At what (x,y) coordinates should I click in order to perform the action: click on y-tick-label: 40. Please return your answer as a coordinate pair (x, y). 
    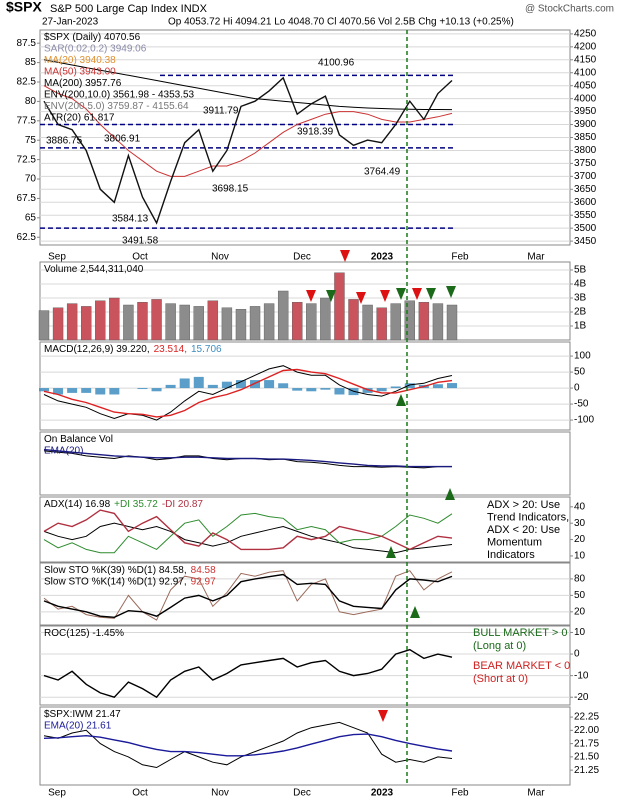
    Looking at the image, I should click on (580, 506).